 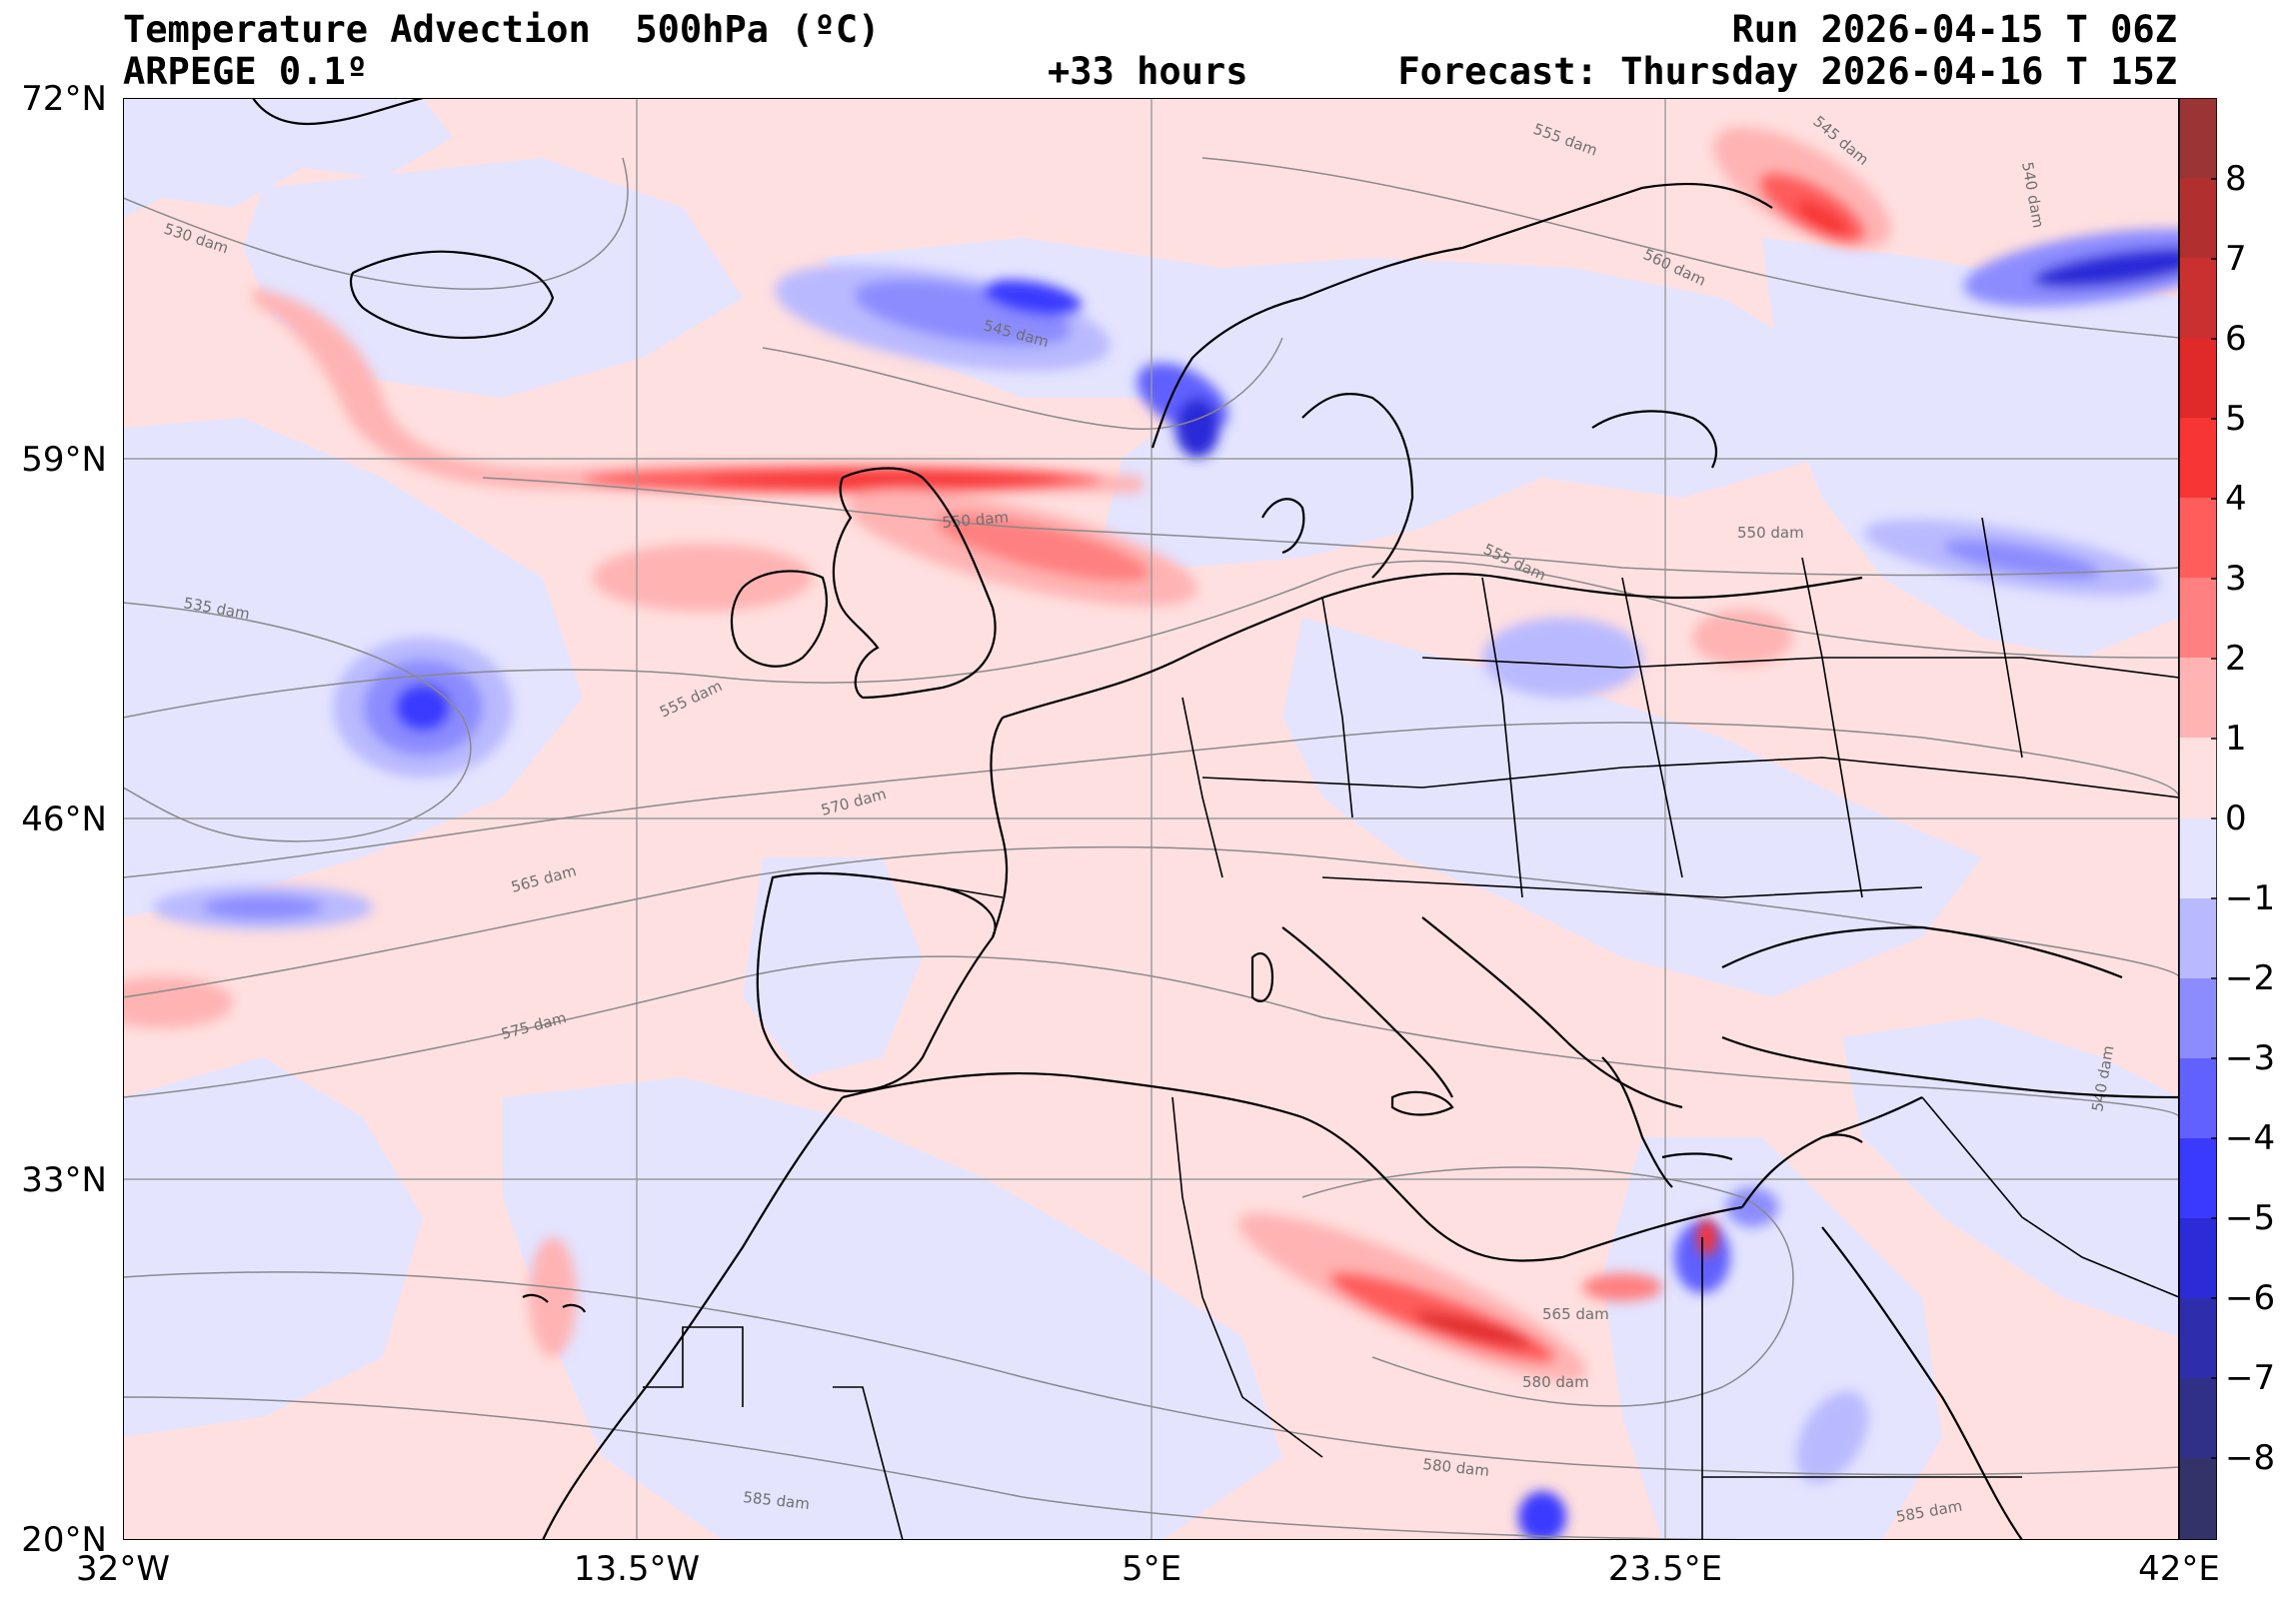 What do you see at coordinates (1472, 1329) in the screenshot?
I see `warm-core-libya-inner` at bounding box center [1472, 1329].